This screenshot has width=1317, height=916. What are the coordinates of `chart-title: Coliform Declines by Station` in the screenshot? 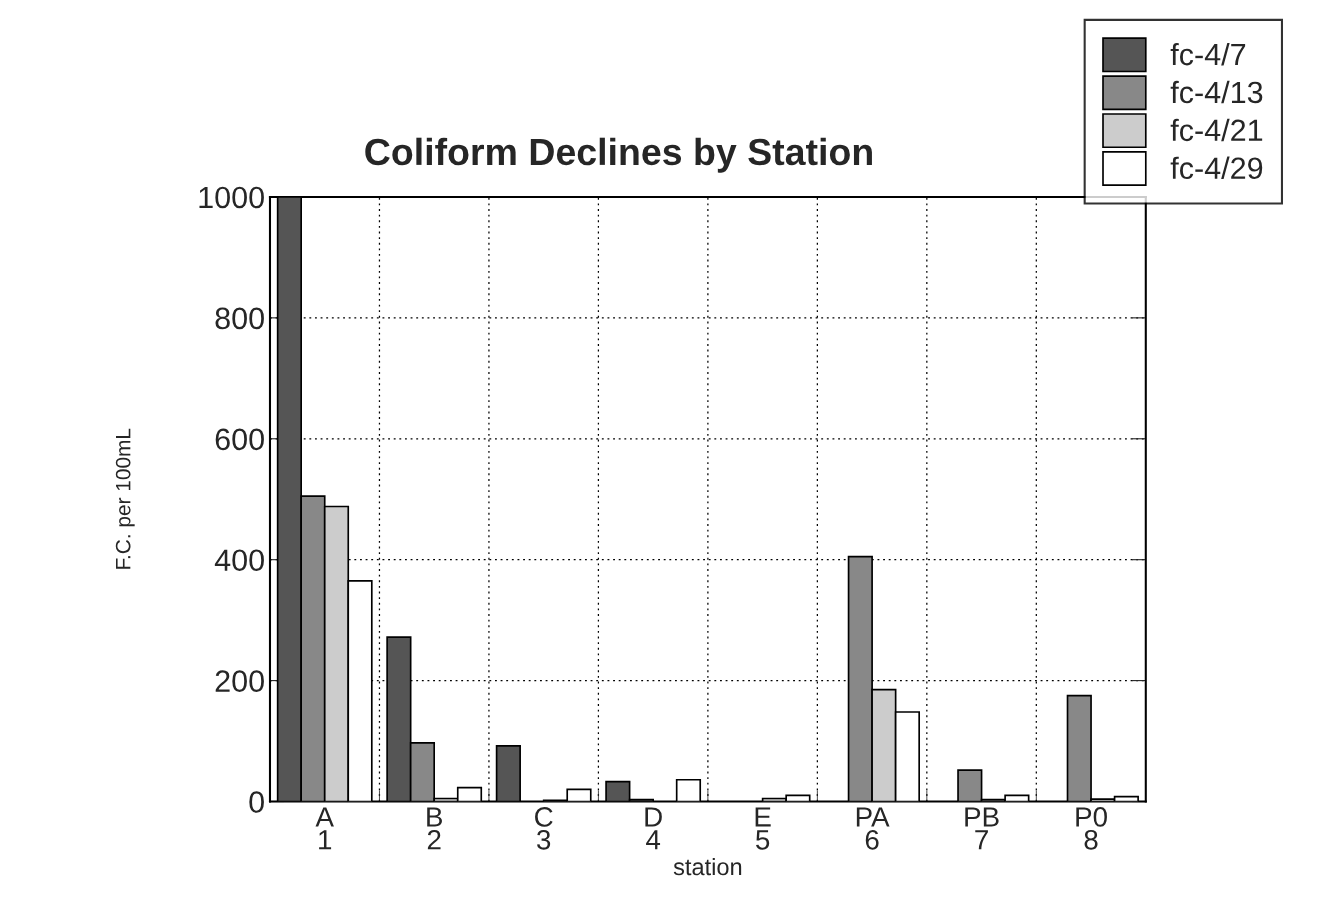 It's located at (618, 155).